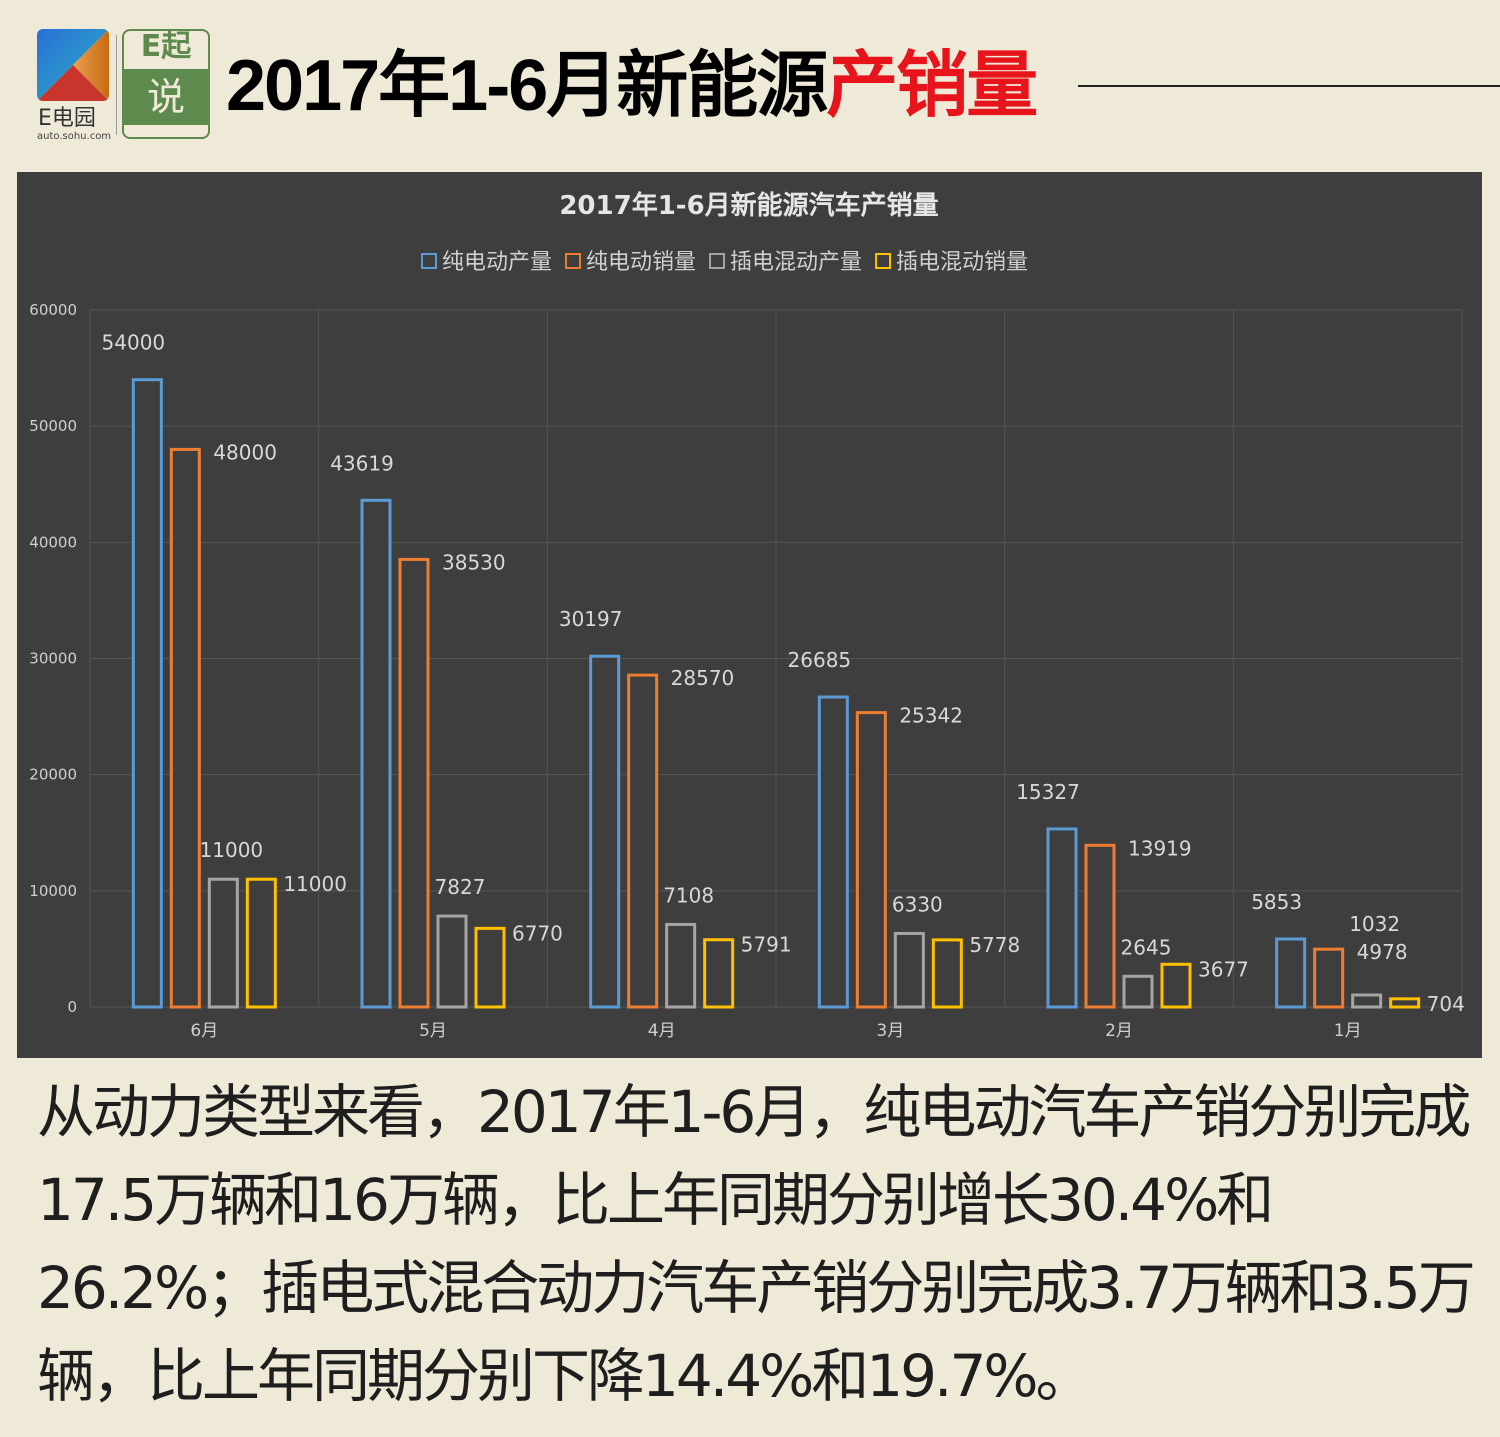 Image resolution: width=1500 pixels, height=1437 pixels. Describe the element at coordinates (641, 262) in the screenshot. I see `legend-label: 纯电动销量` at that location.